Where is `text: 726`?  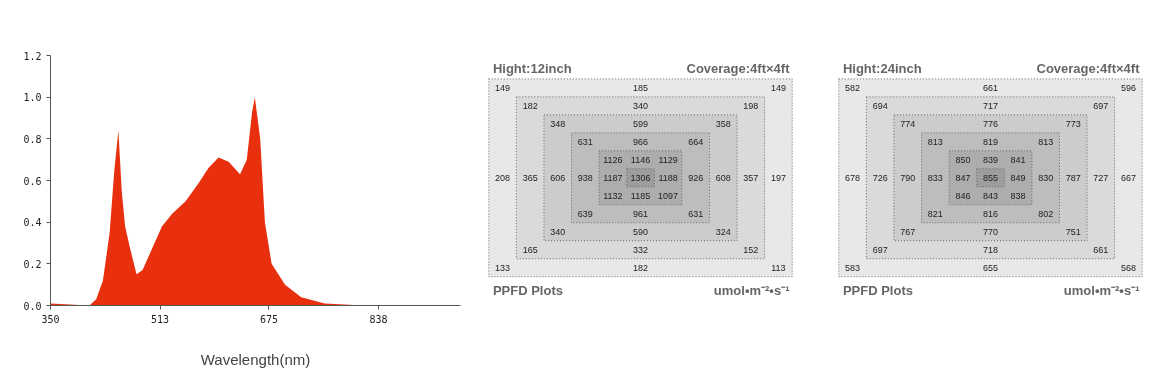
text: 726 is located at coordinates (880, 177).